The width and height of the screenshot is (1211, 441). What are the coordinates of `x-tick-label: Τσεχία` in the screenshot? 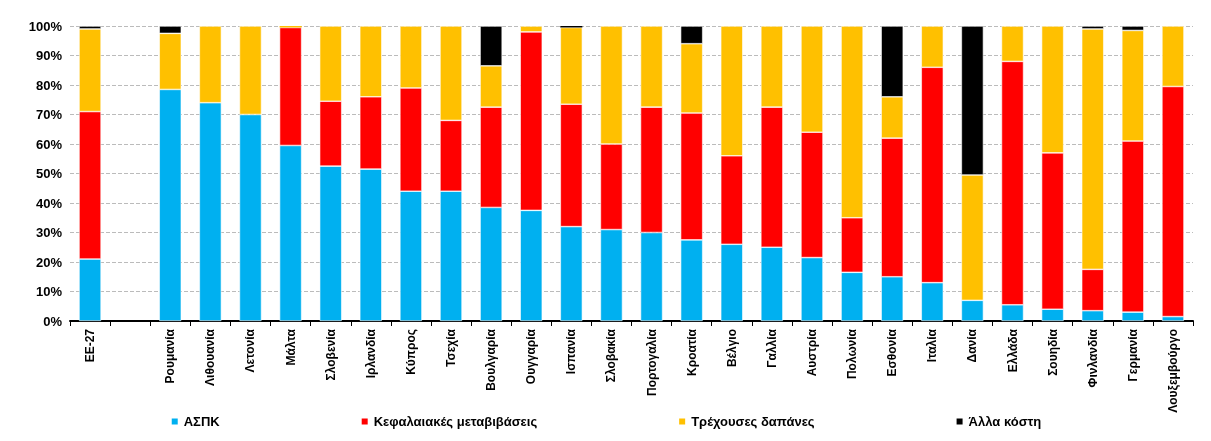 It's located at (451, 347).